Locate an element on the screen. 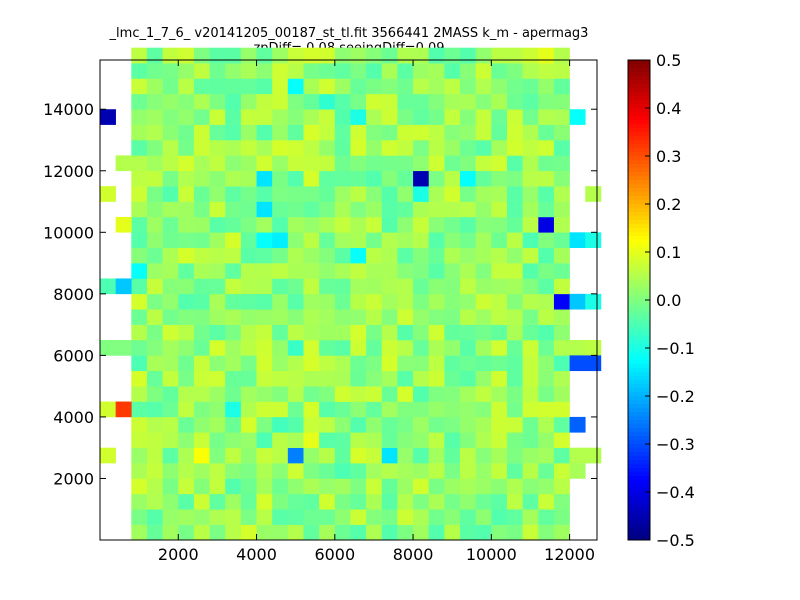 This screenshot has width=800, height=600. y-tick-label: 10000 is located at coordinates (68, 232).